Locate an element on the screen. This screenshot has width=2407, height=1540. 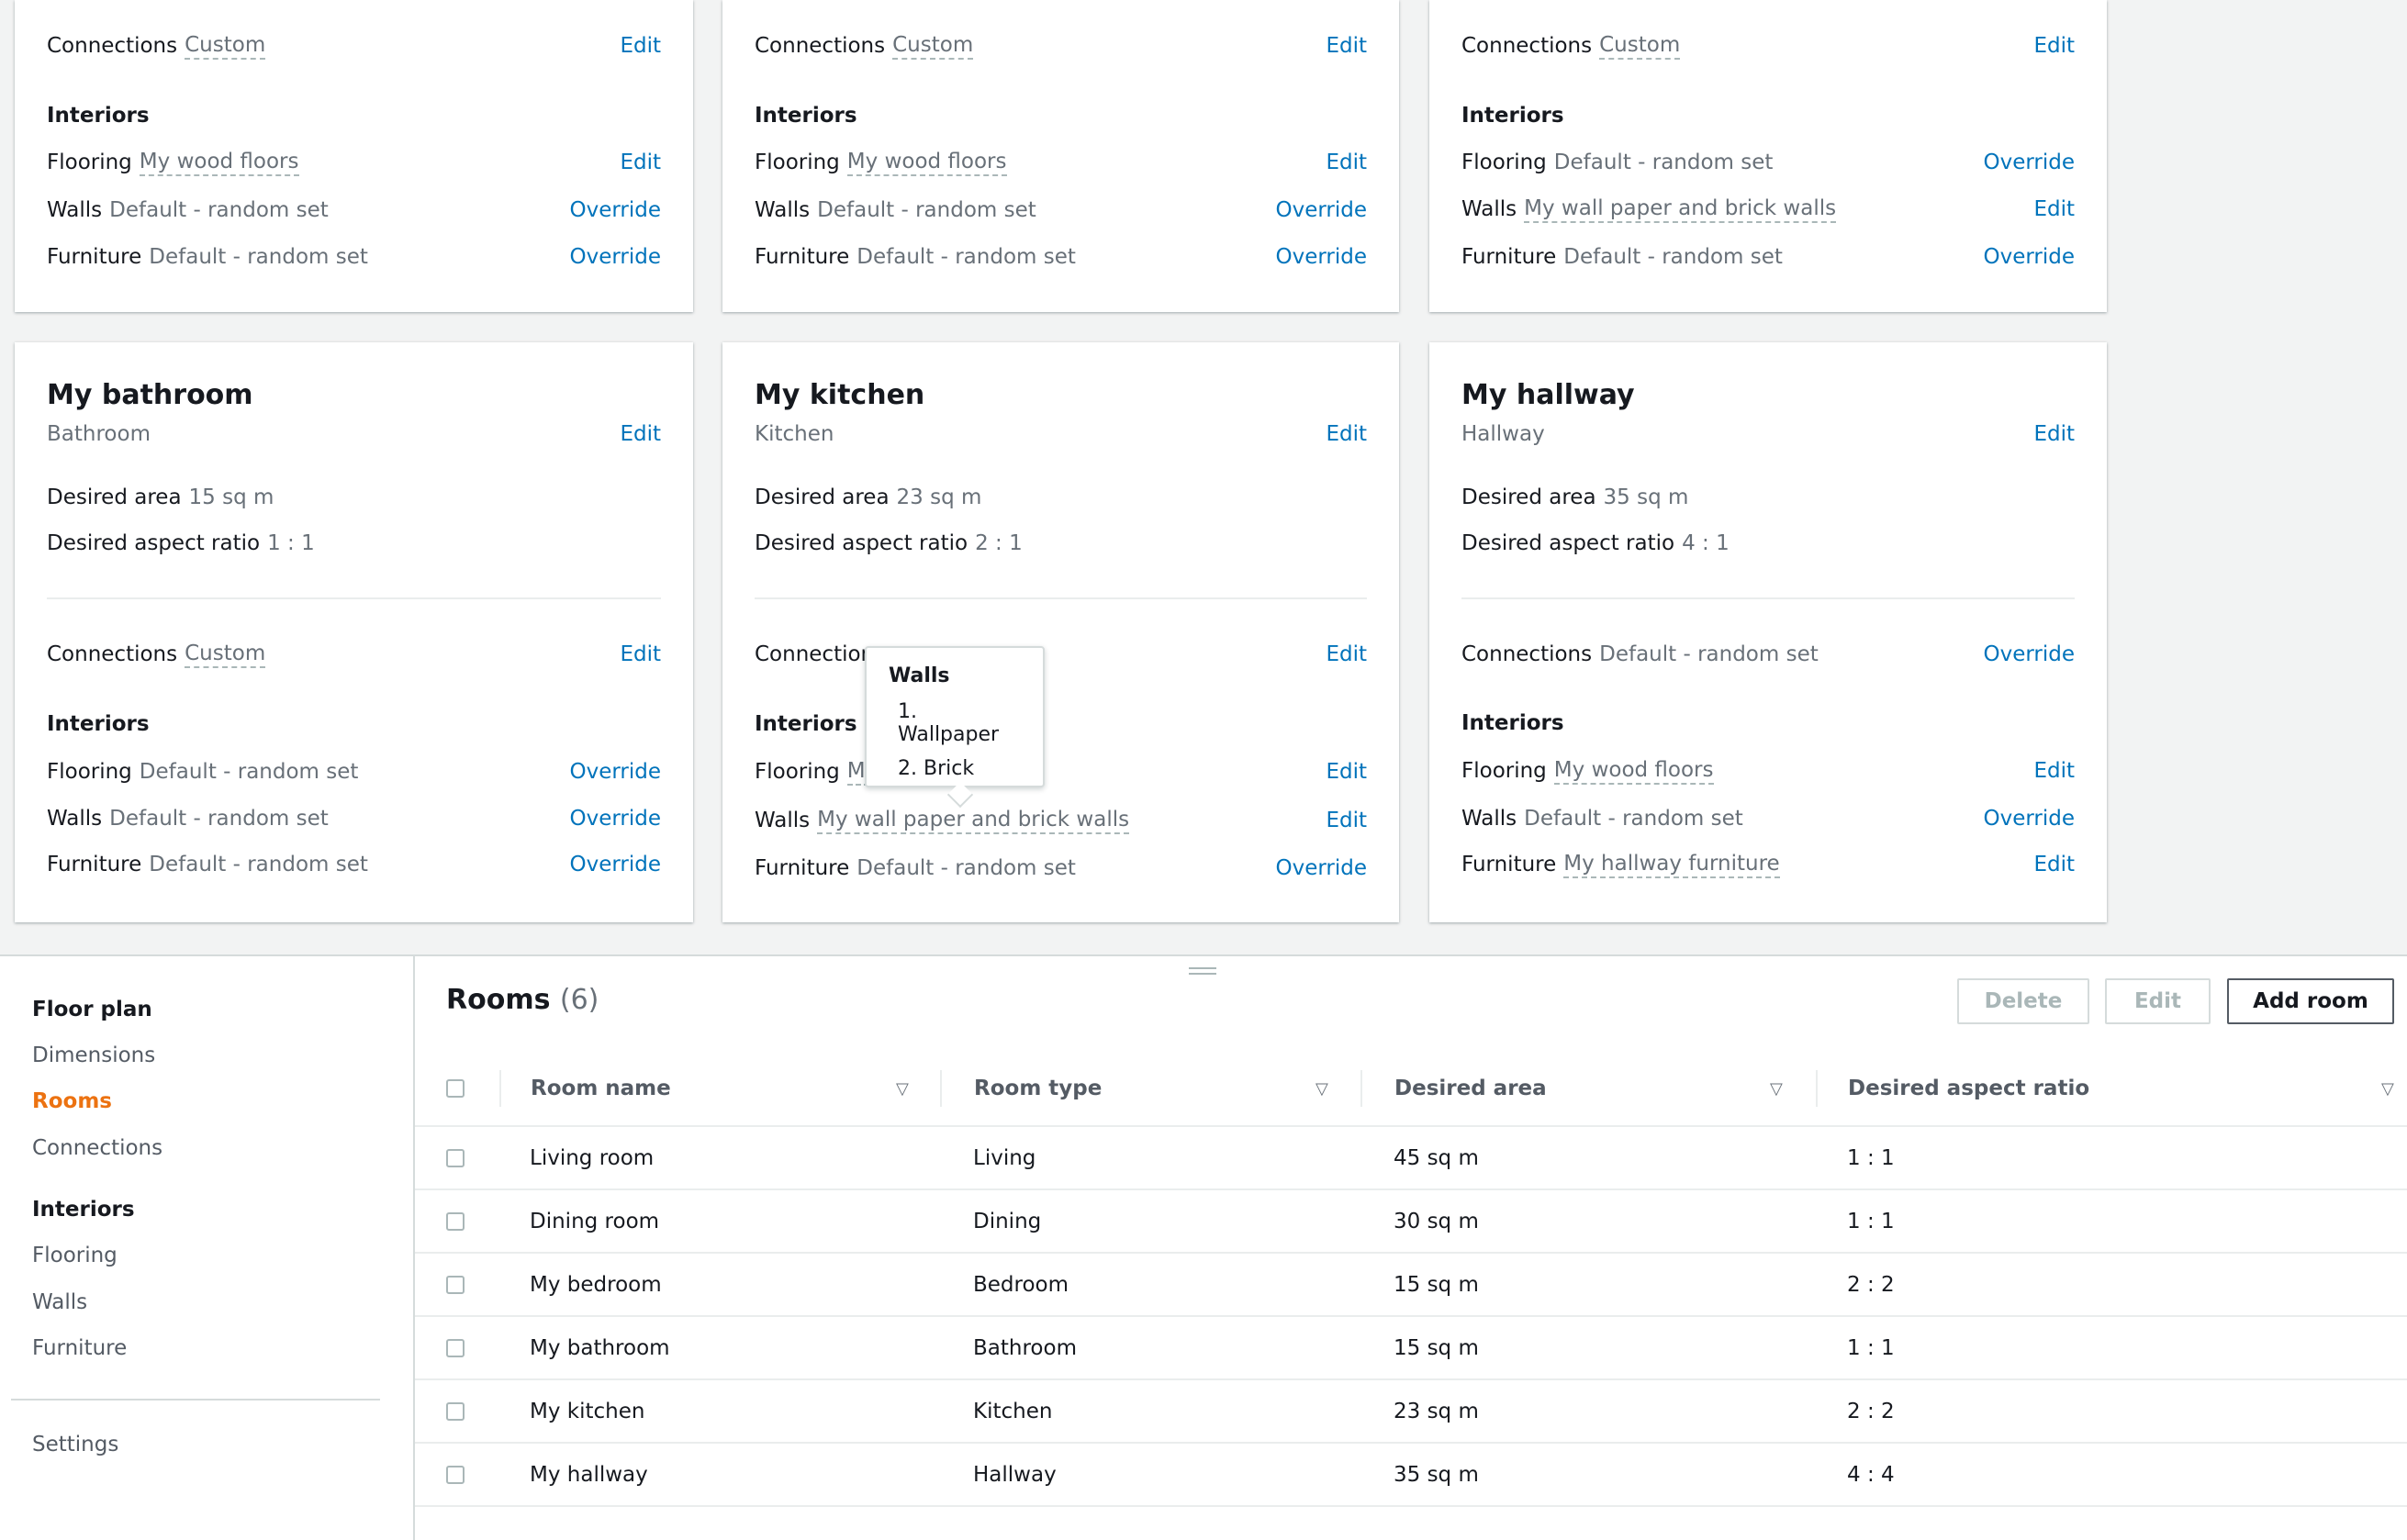
ratio-label: Desired aspect ratio is located at coordinates (154, 543).